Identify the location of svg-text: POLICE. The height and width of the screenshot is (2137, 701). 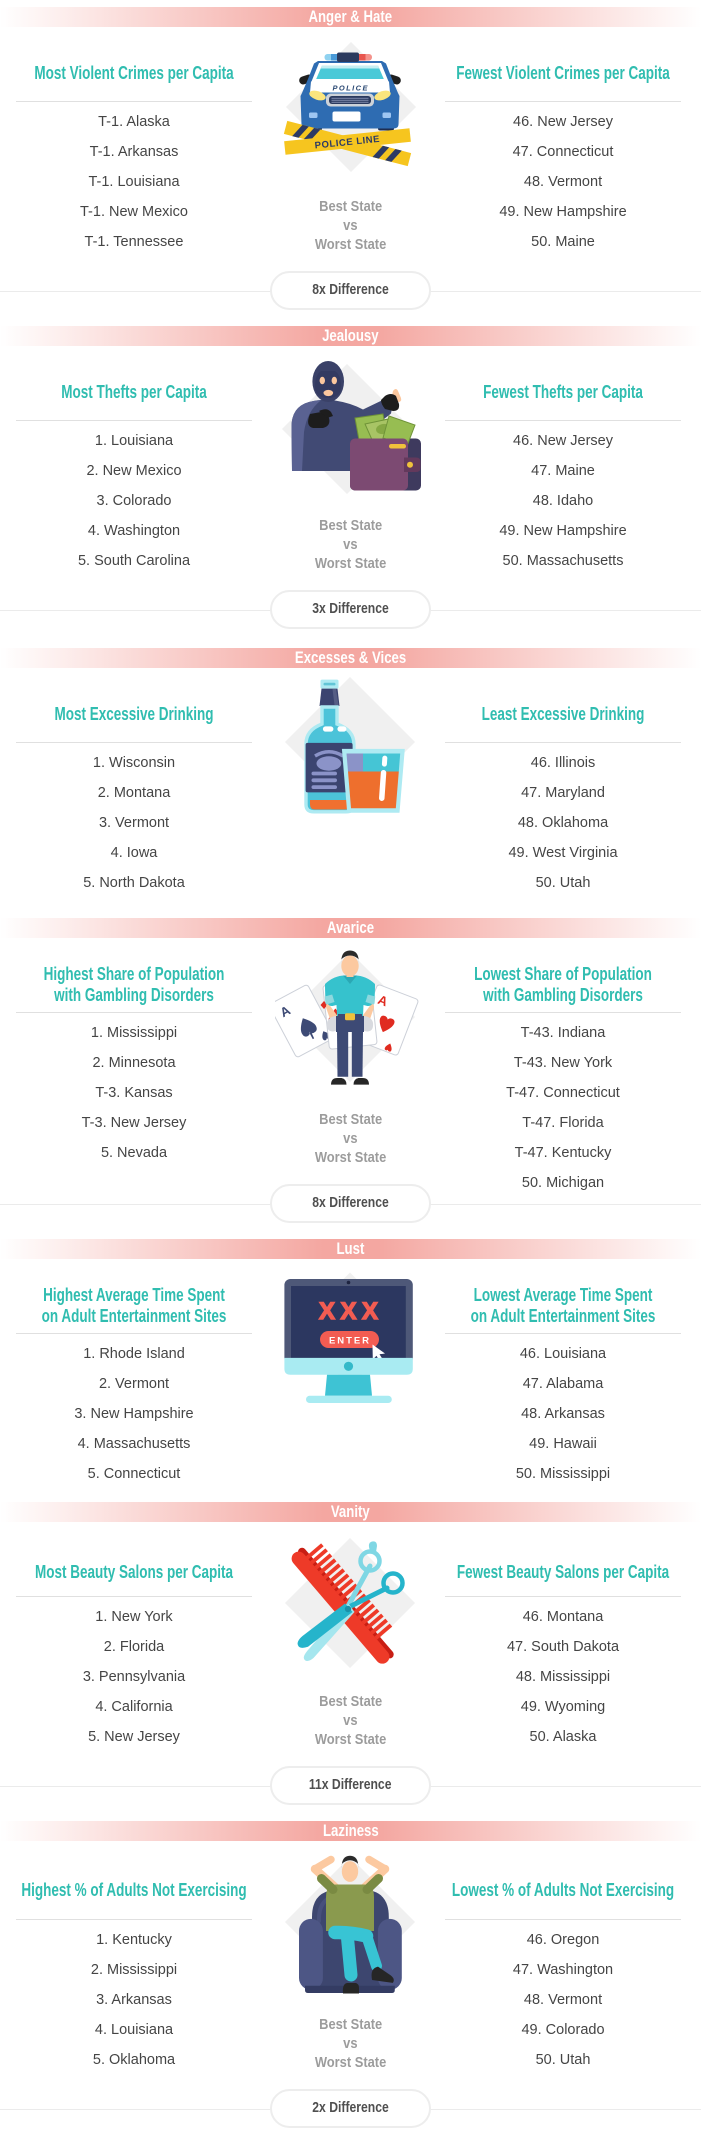
(351, 88).